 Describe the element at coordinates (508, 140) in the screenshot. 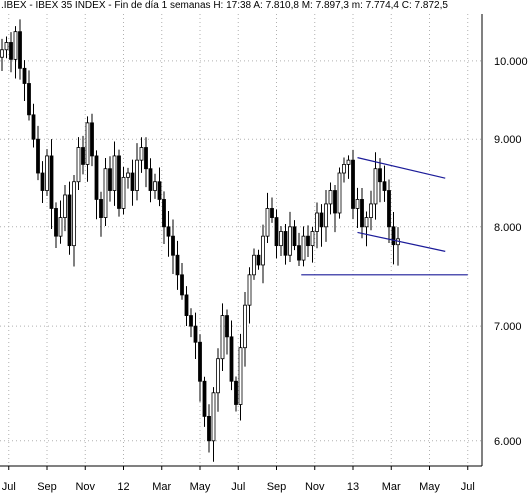

I see `y-tick-label: 9.000` at that location.